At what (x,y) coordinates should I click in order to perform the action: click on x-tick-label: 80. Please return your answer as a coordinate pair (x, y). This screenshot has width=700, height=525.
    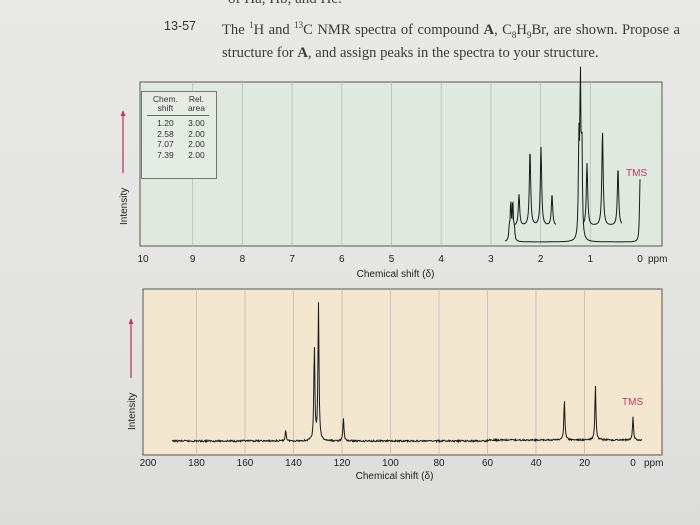
    Looking at the image, I should click on (439, 463).